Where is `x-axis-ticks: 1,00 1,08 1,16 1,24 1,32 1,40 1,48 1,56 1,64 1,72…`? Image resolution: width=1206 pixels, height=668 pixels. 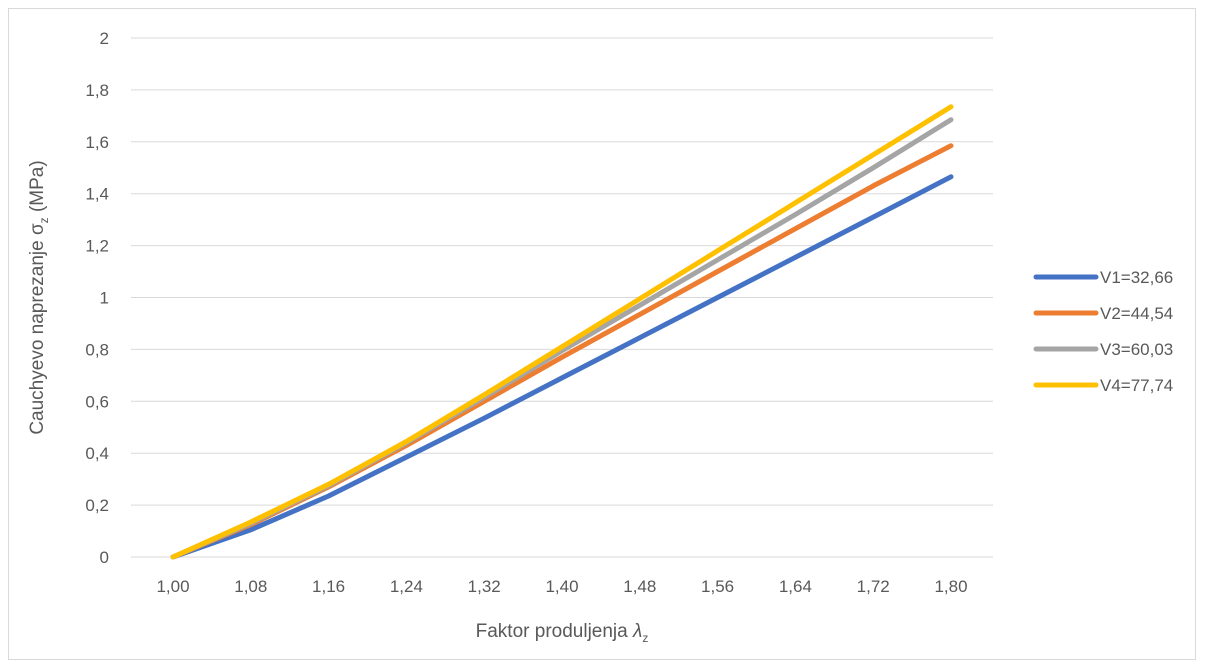
x-axis-ticks: 1,00 1,08 1,16 1,24 1,32 1,40 1,48 1,56 1,64 1,72… is located at coordinates (561, 586).